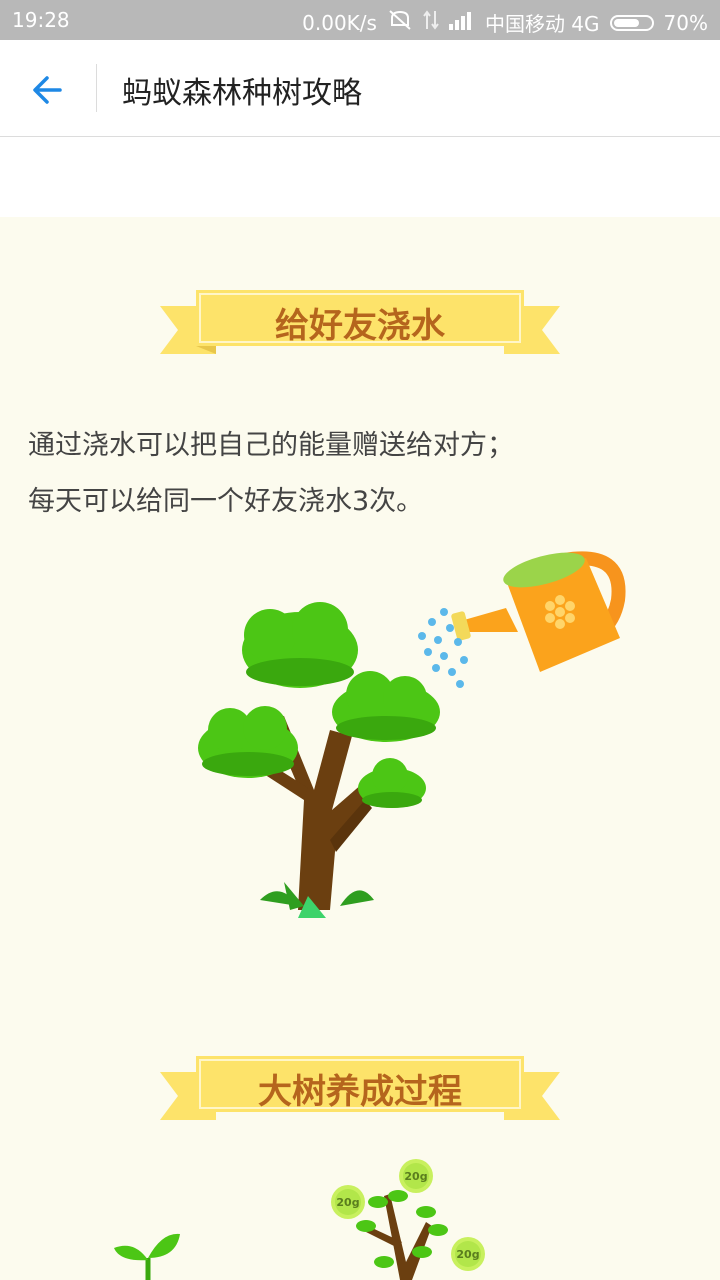 The width and height of the screenshot is (720, 1280). Describe the element at coordinates (319, 760) in the screenshot. I see `tree-illustration` at that location.